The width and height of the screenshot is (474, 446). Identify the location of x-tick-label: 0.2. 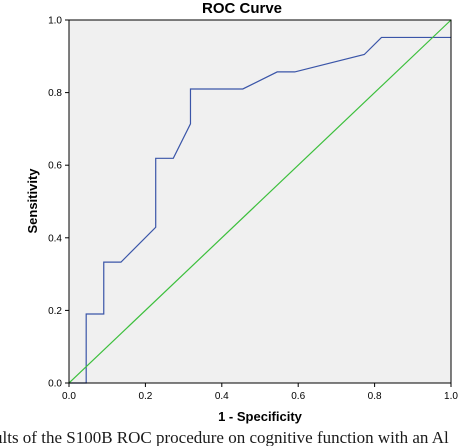
(145, 396).